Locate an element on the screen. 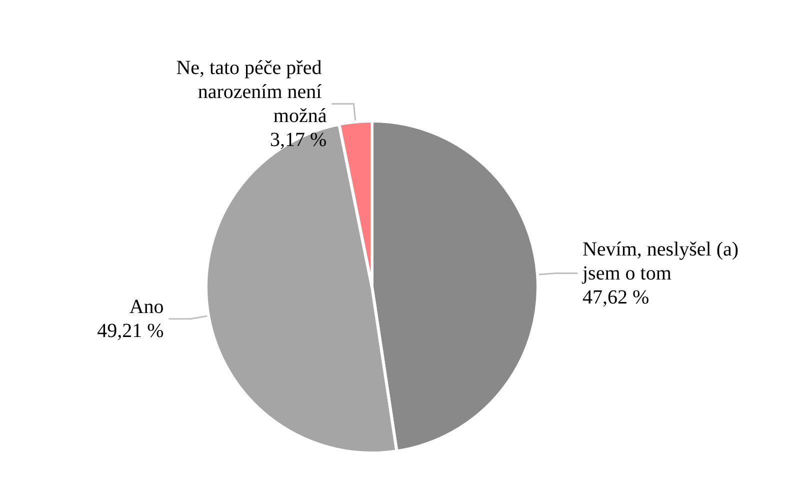 The height and width of the screenshot is (499, 794). data-label: 49,21 % is located at coordinates (130, 331).